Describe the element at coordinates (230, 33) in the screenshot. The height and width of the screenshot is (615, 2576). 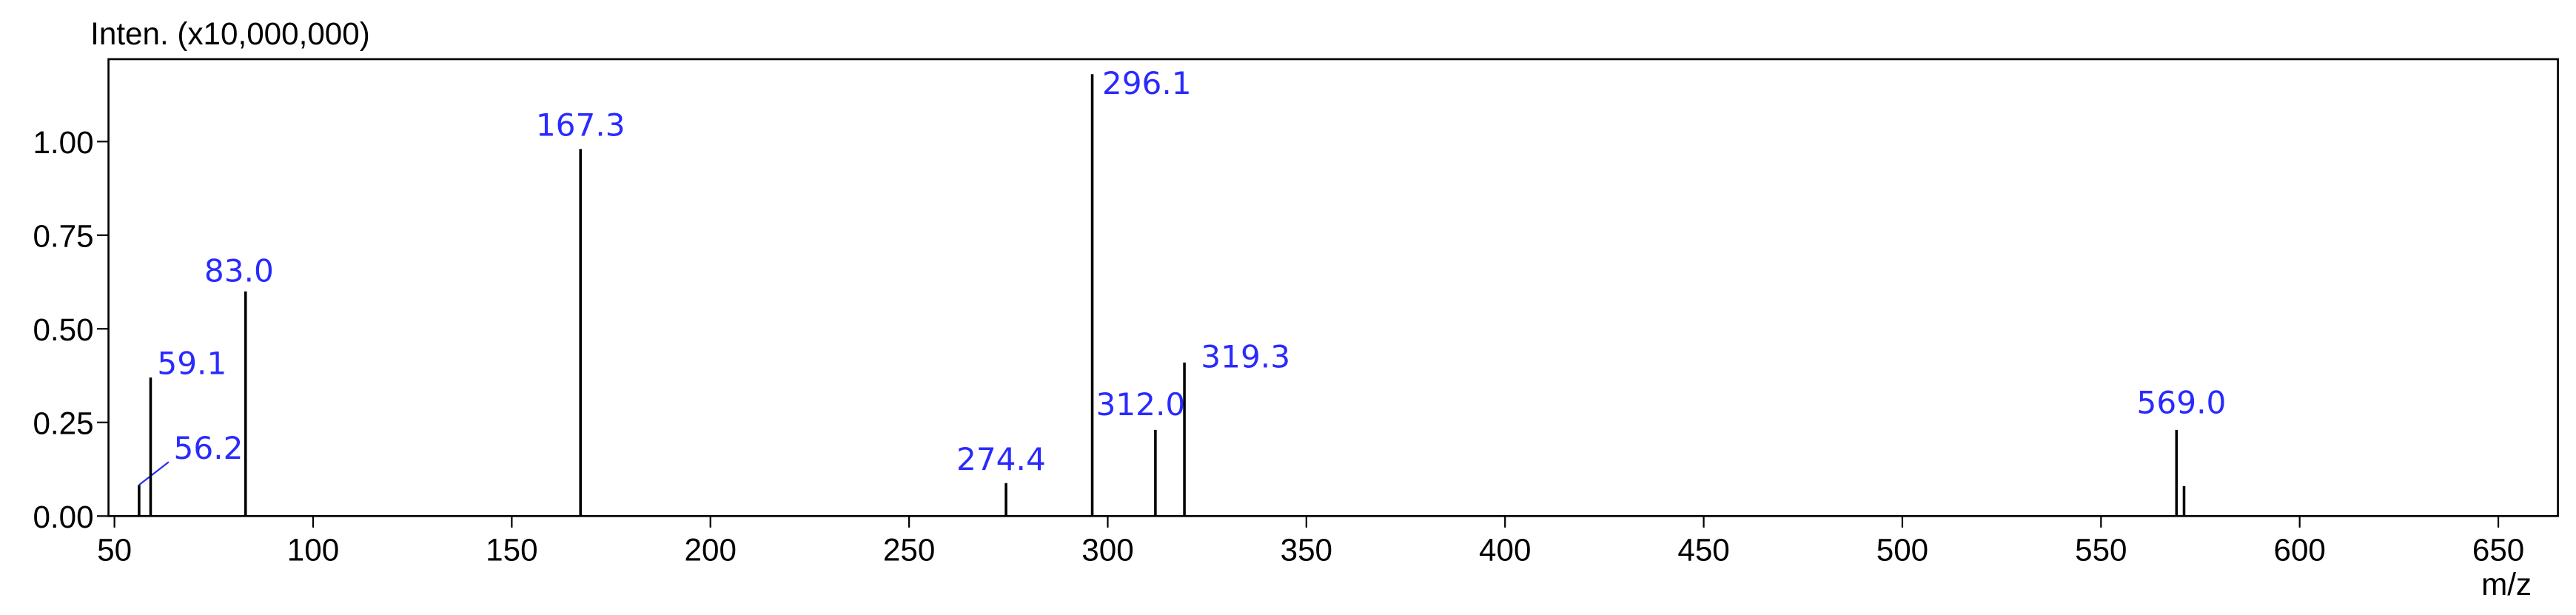
I see `y-axis-label: Inten. (x10,000,000)` at that location.